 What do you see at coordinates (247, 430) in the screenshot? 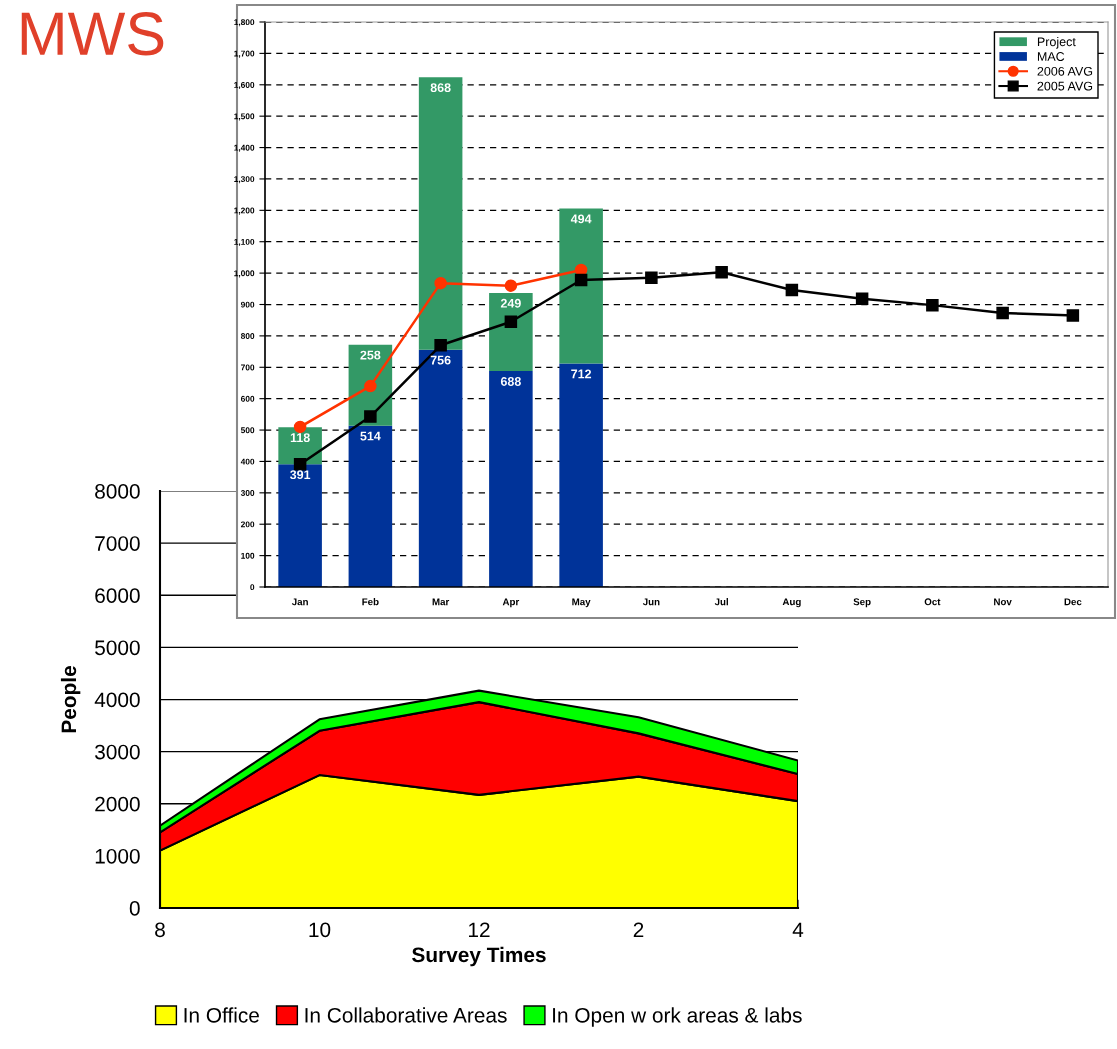
I see `y-tick-label: 500` at bounding box center [247, 430].